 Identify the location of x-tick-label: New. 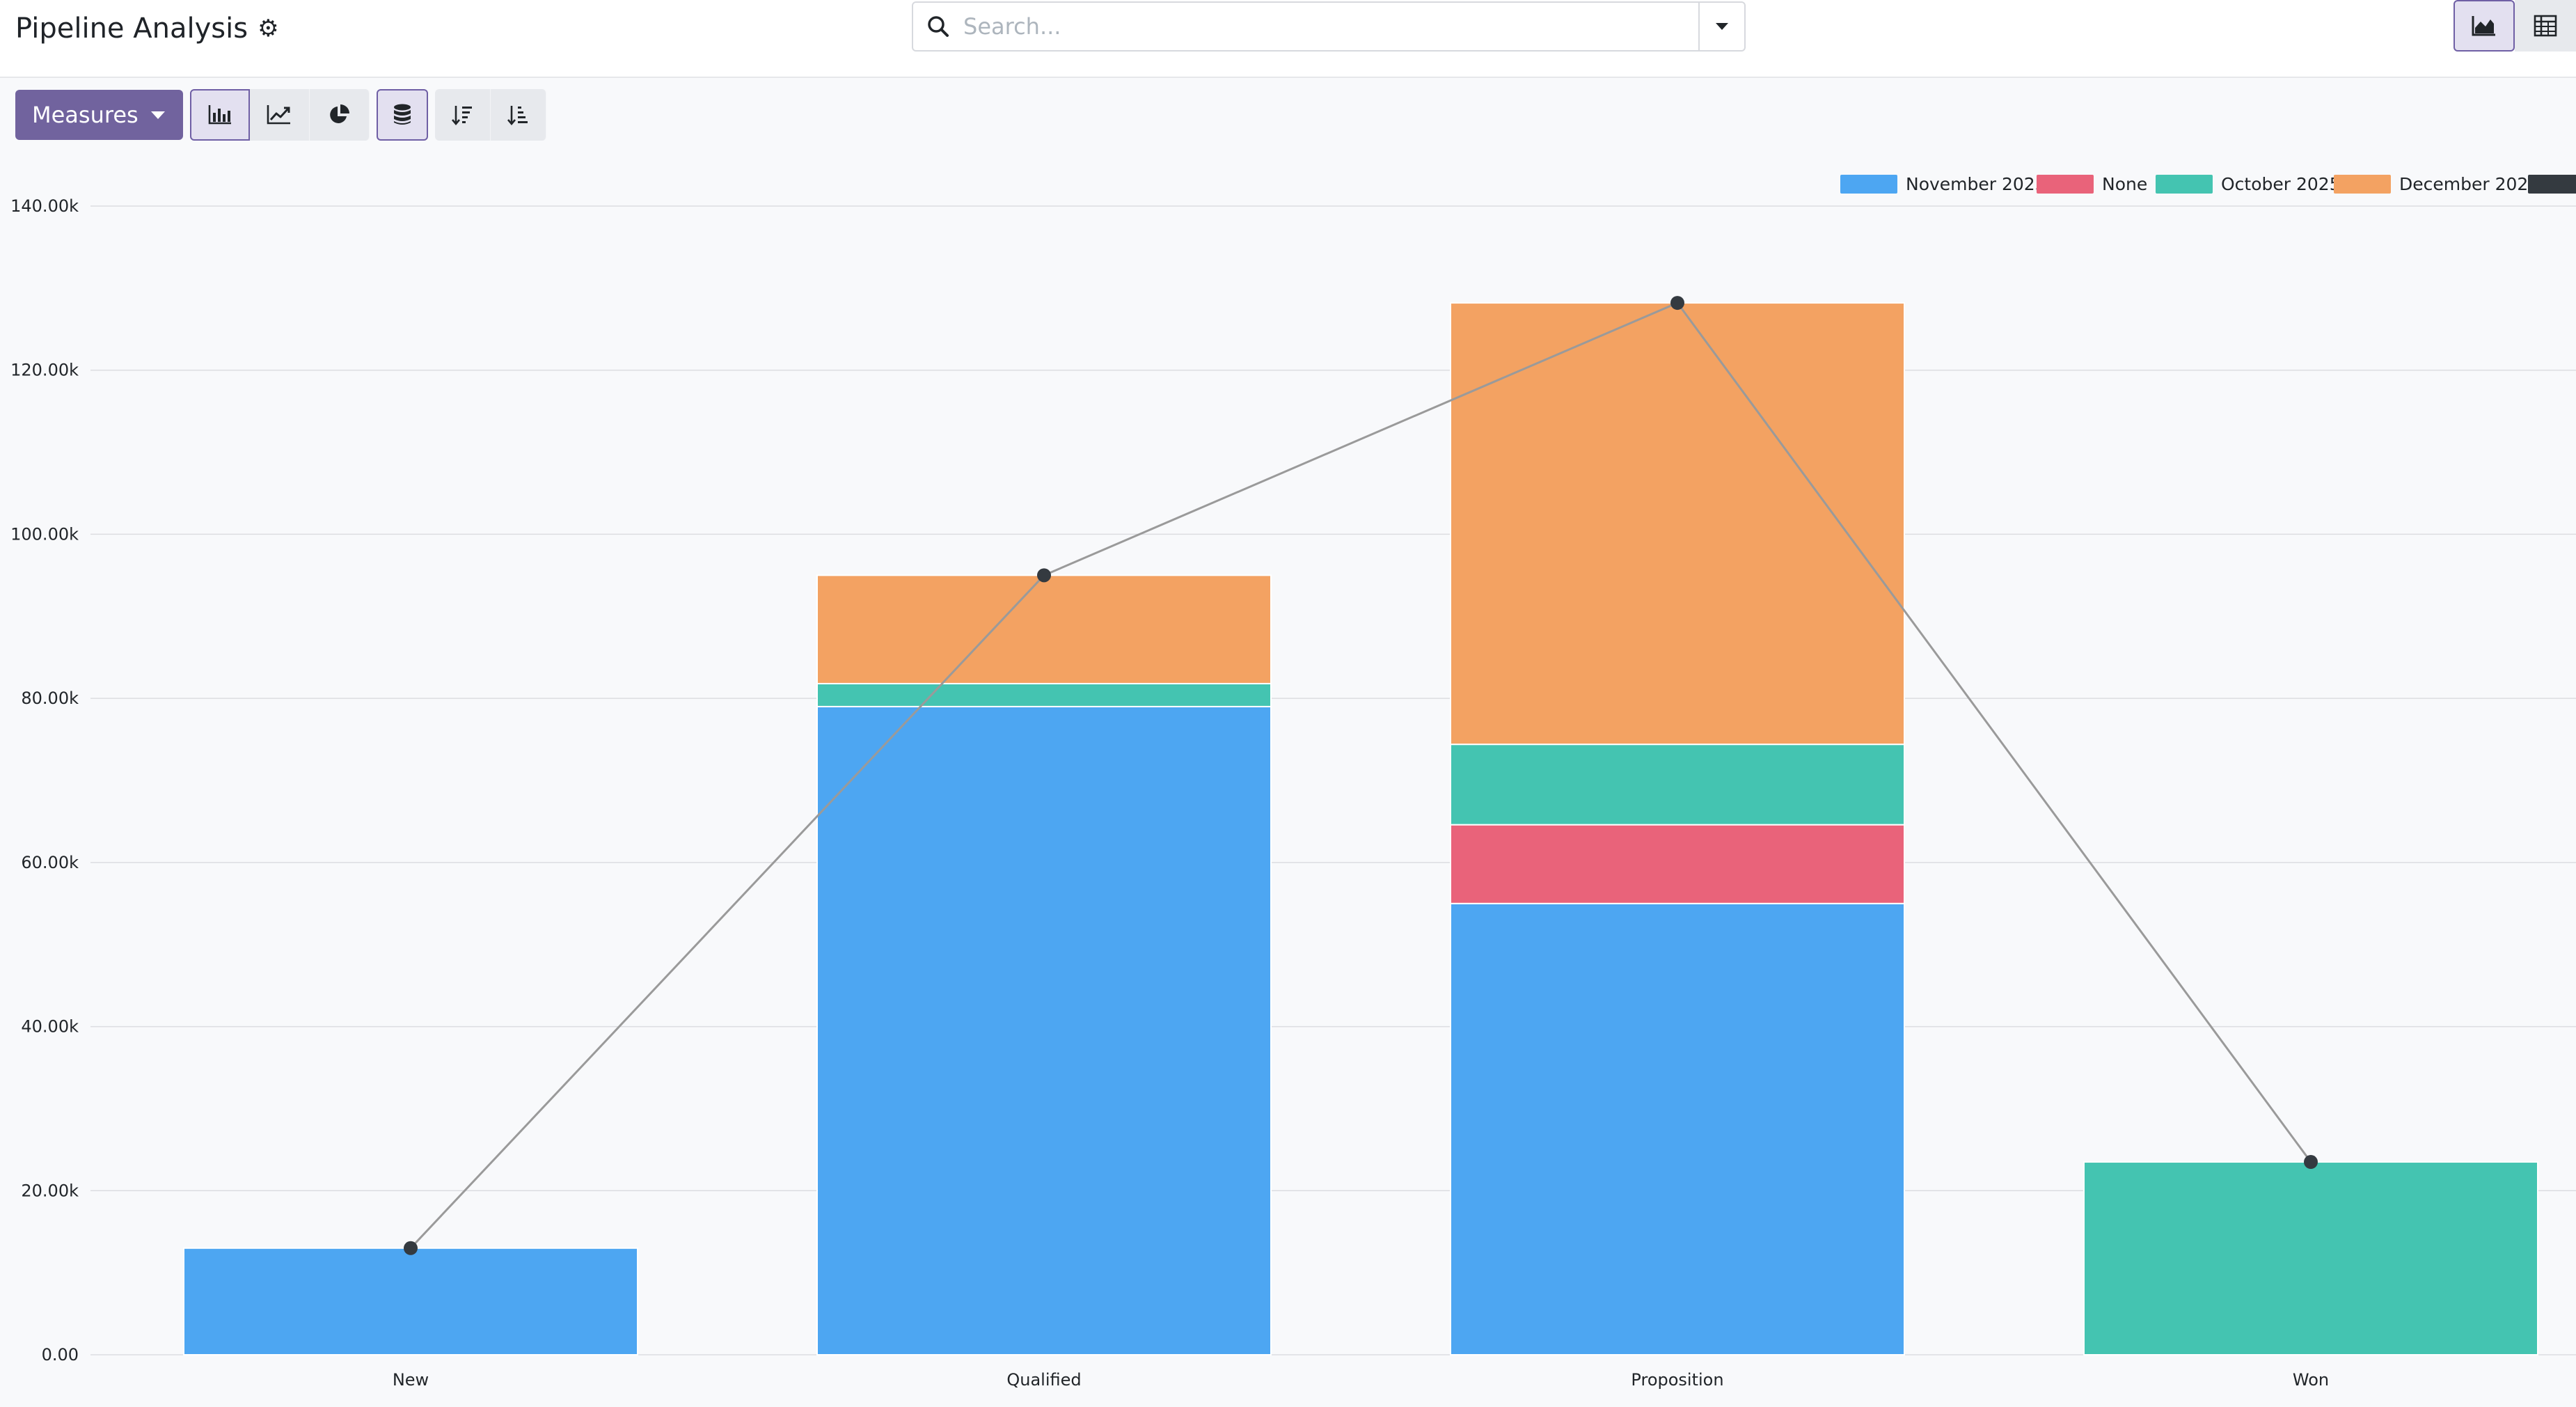
(411, 1380).